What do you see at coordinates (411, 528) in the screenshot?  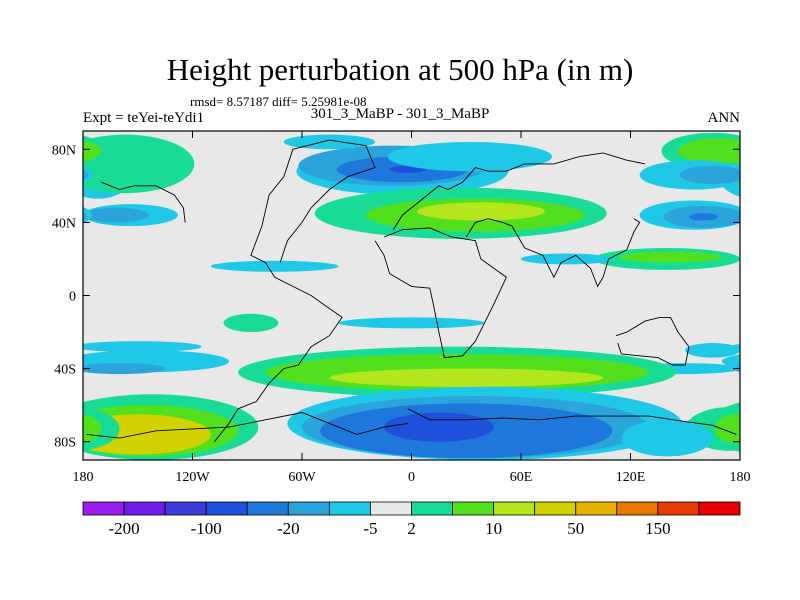 I see `colorbar-label-4: 2` at bounding box center [411, 528].